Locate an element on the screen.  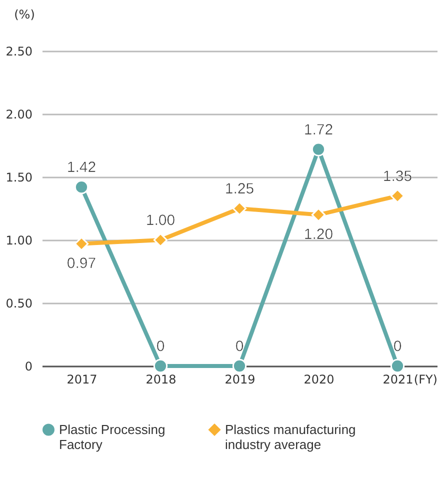
y-tick-label: 0 is located at coordinates (28, 367).